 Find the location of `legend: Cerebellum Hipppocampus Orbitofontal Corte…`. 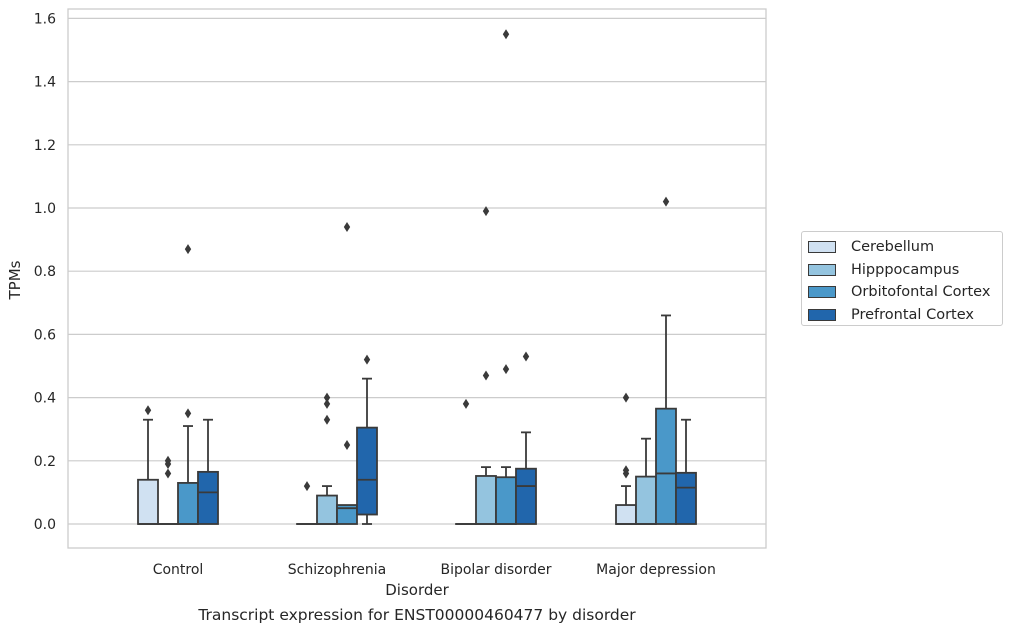

legend: Cerebellum Hipppocampus Orbitofontal Corte… is located at coordinates (902, 278).